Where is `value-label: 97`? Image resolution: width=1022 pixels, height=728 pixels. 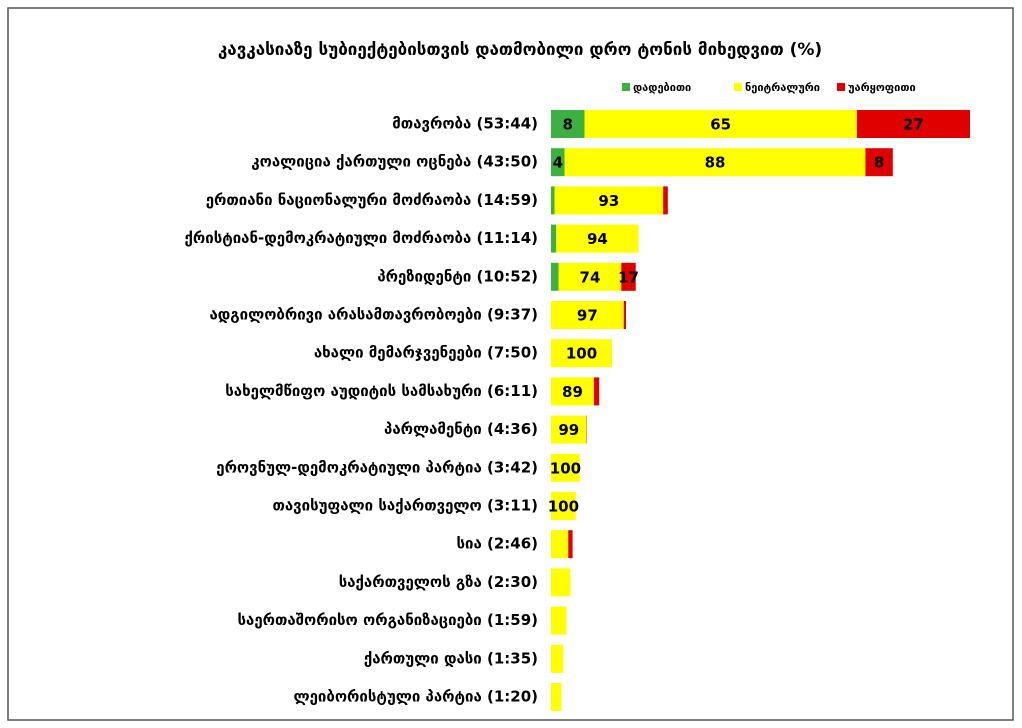 value-label: 97 is located at coordinates (587, 316).